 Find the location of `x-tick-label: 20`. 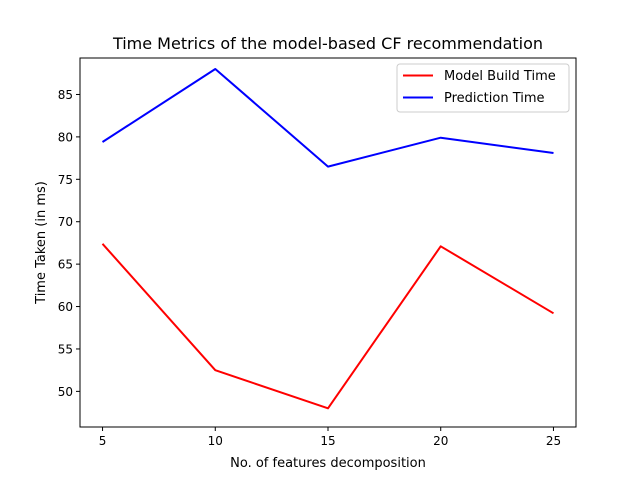

x-tick-label: 20 is located at coordinates (440, 441).